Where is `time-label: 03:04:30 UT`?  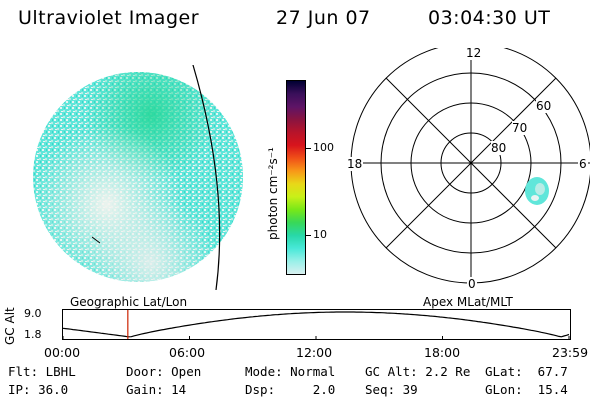 time-label: 03:04:30 UT is located at coordinates (489, 18).